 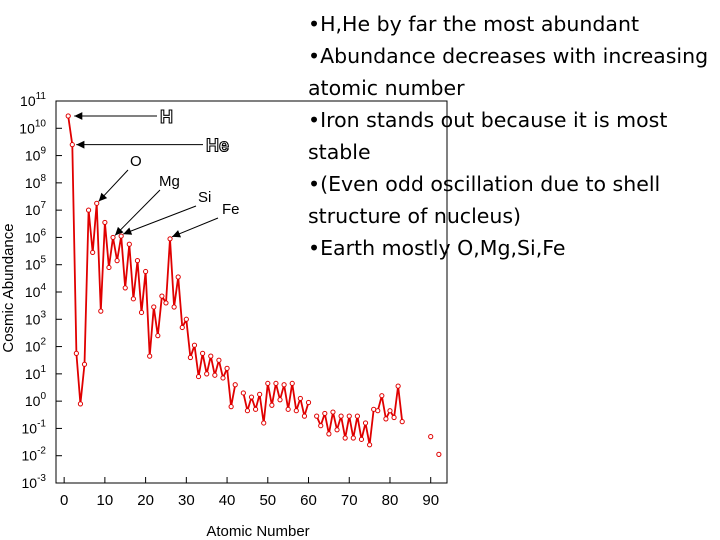 What do you see at coordinates (430, 500) in the screenshot?
I see `x-tick-label: 90` at bounding box center [430, 500].